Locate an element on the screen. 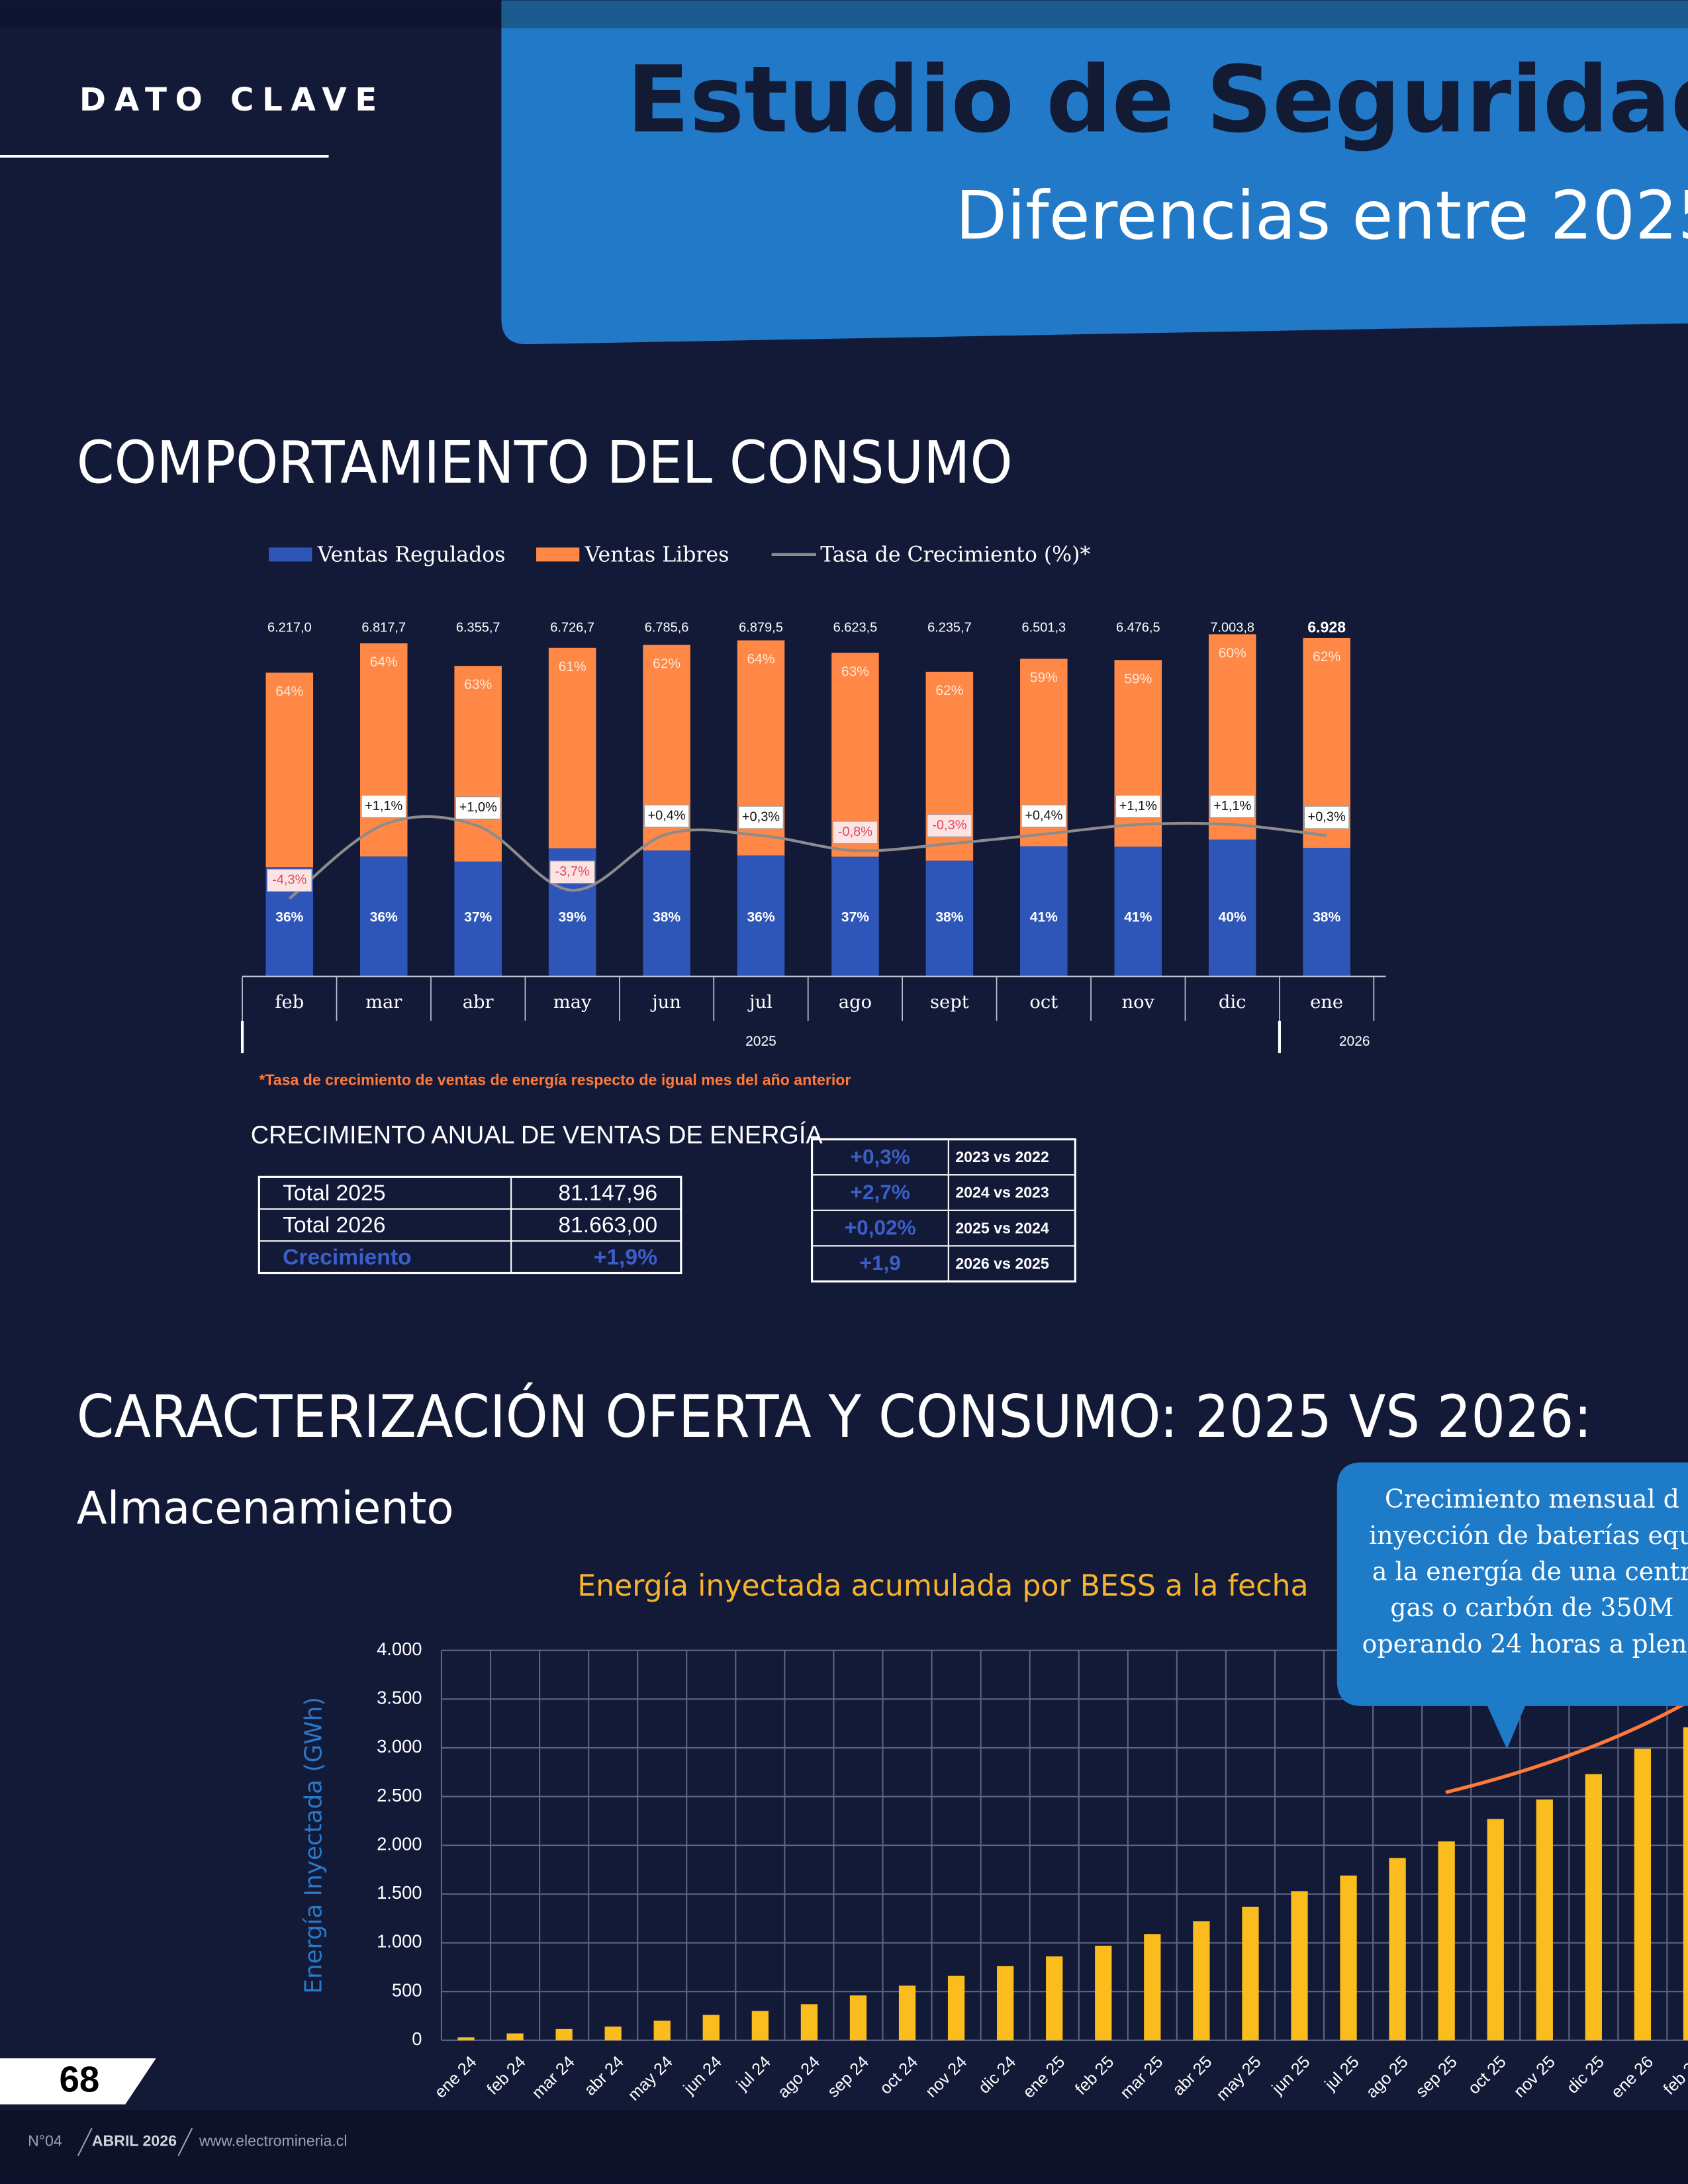  legend-swatch is located at coordinates (290, 554).